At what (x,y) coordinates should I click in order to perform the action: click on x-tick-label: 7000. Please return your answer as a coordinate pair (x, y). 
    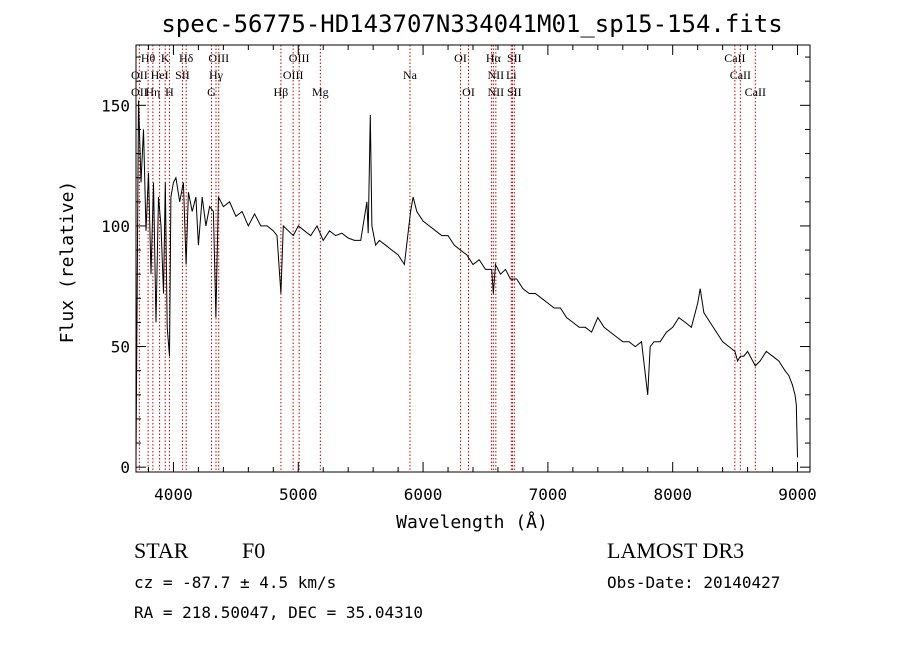
    Looking at the image, I should click on (548, 494).